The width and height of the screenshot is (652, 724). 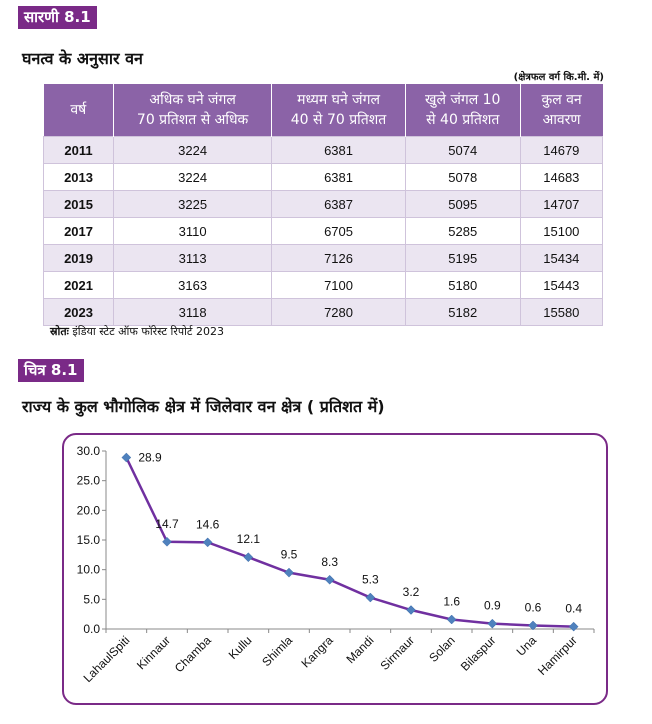 What do you see at coordinates (462, 150) in the screenshot?
I see `cell-open-forest: 5074` at bounding box center [462, 150].